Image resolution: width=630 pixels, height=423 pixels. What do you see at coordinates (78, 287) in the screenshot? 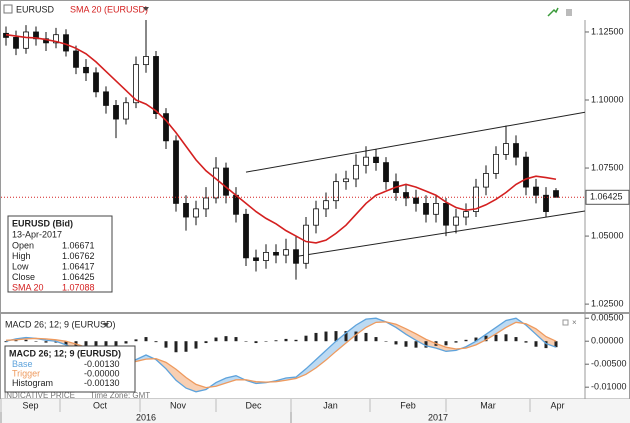
I see `info-row-value: 1.07088` at bounding box center [78, 287].